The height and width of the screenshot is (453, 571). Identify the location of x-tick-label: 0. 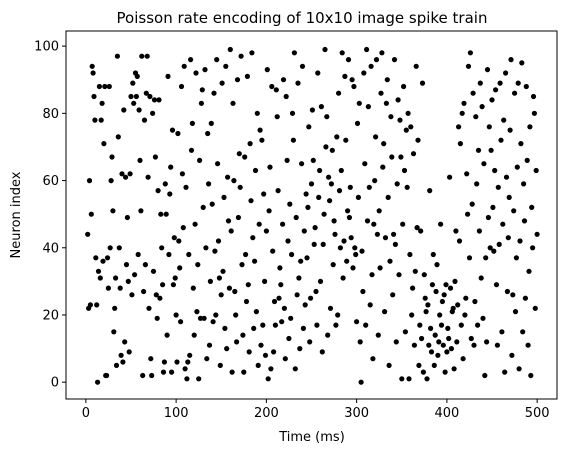
(86, 413).